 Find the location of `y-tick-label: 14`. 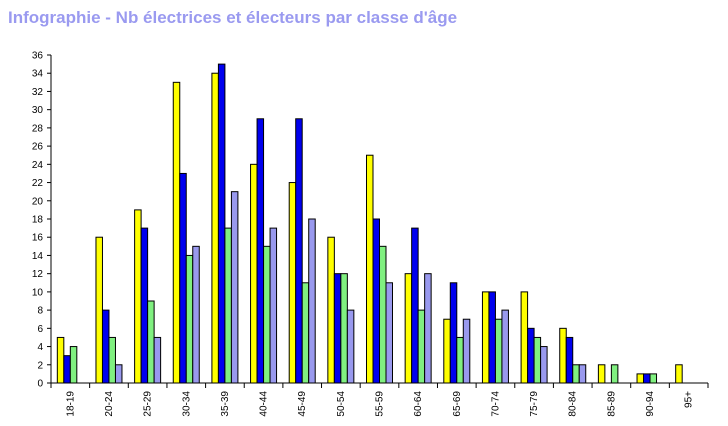

y-tick-label: 14 is located at coordinates (38, 256).